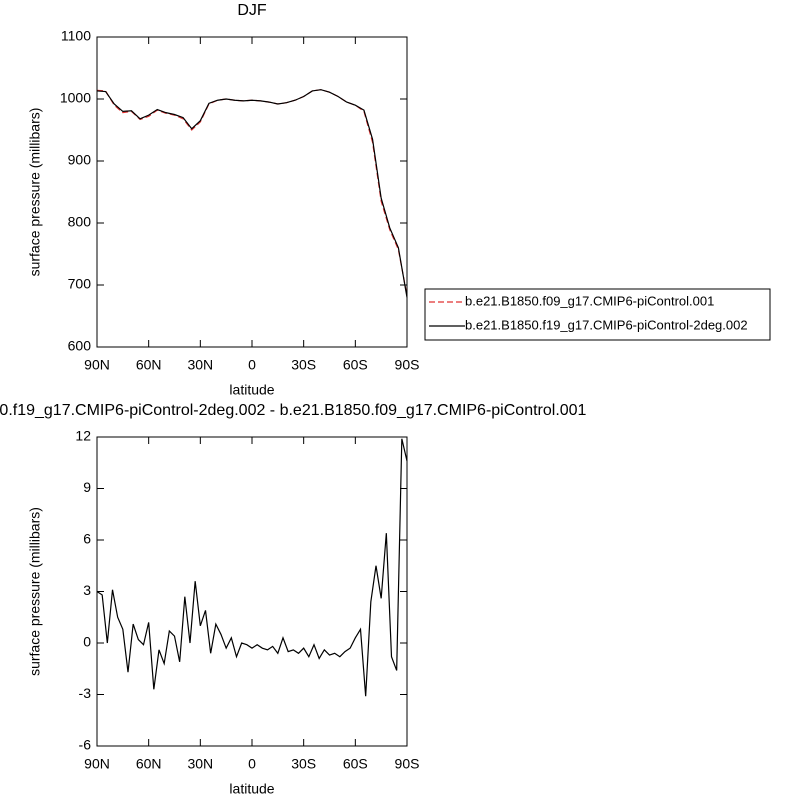  Describe the element at coordinates (87, 487) in the screenshot. I see `y-tick-label: 9` at that location.